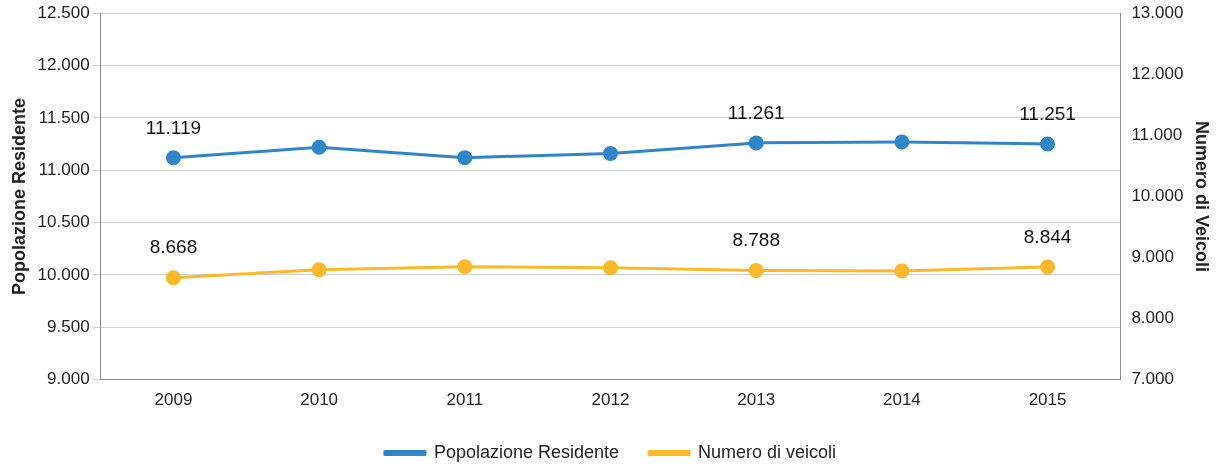 The height and width of the screenshot is (472, 1221). I want to click on y-tick-label: 9.000, so click(68, 379).